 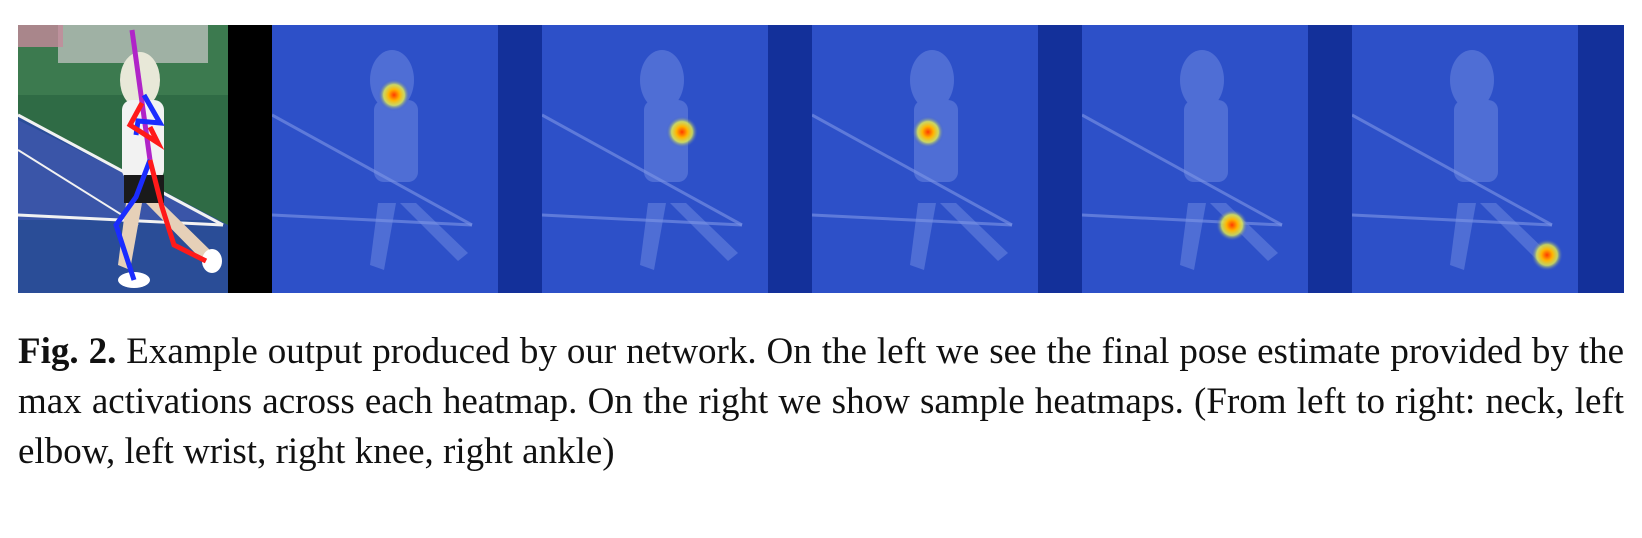 I want to click on left-wrist-heatmap, so click(x=947, y=159).